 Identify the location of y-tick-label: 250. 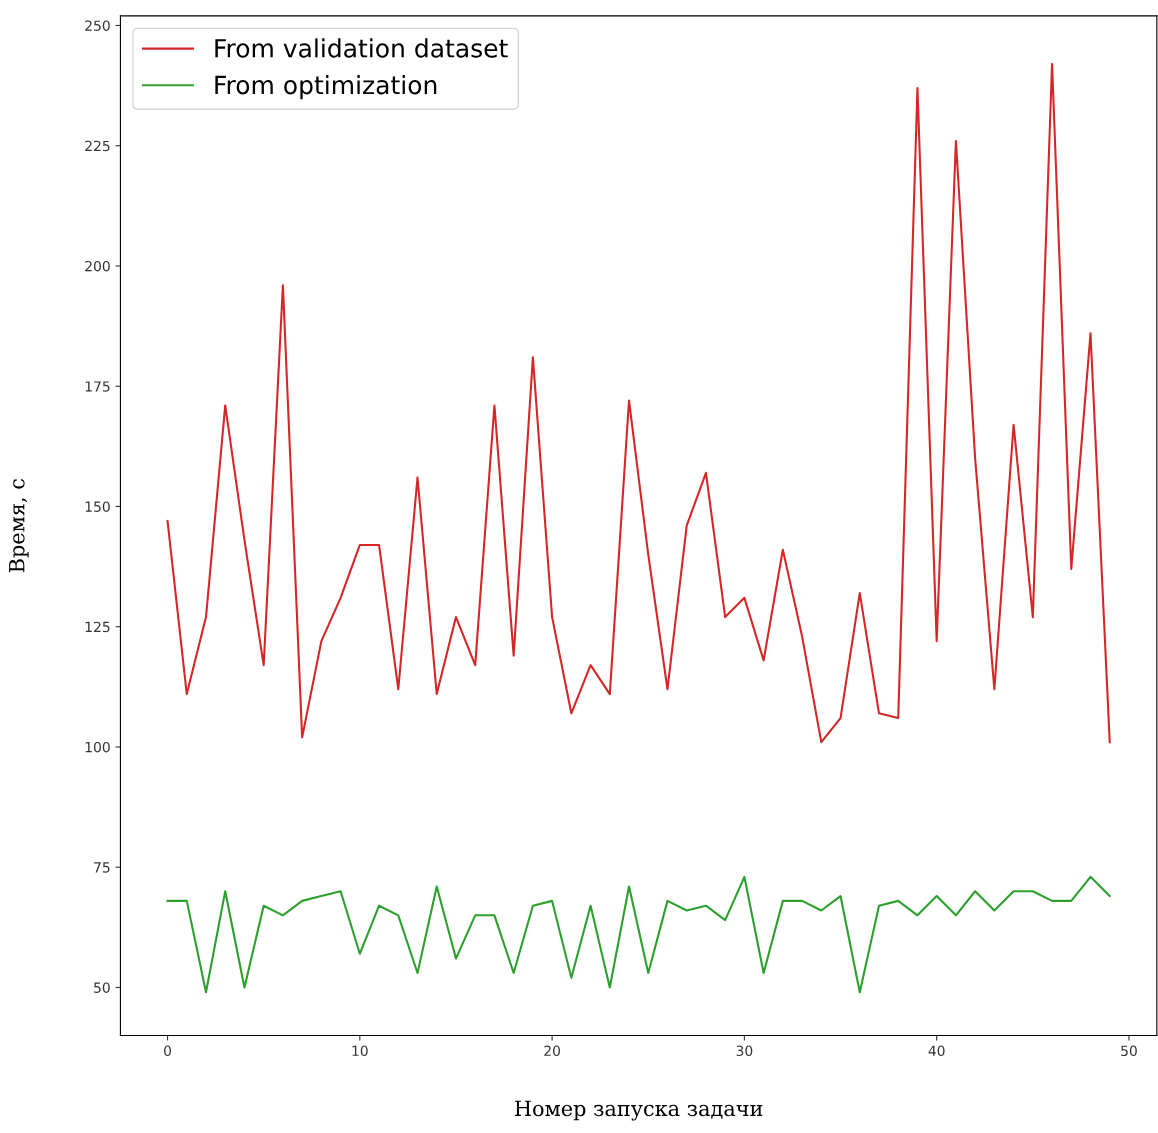
(97, 25).